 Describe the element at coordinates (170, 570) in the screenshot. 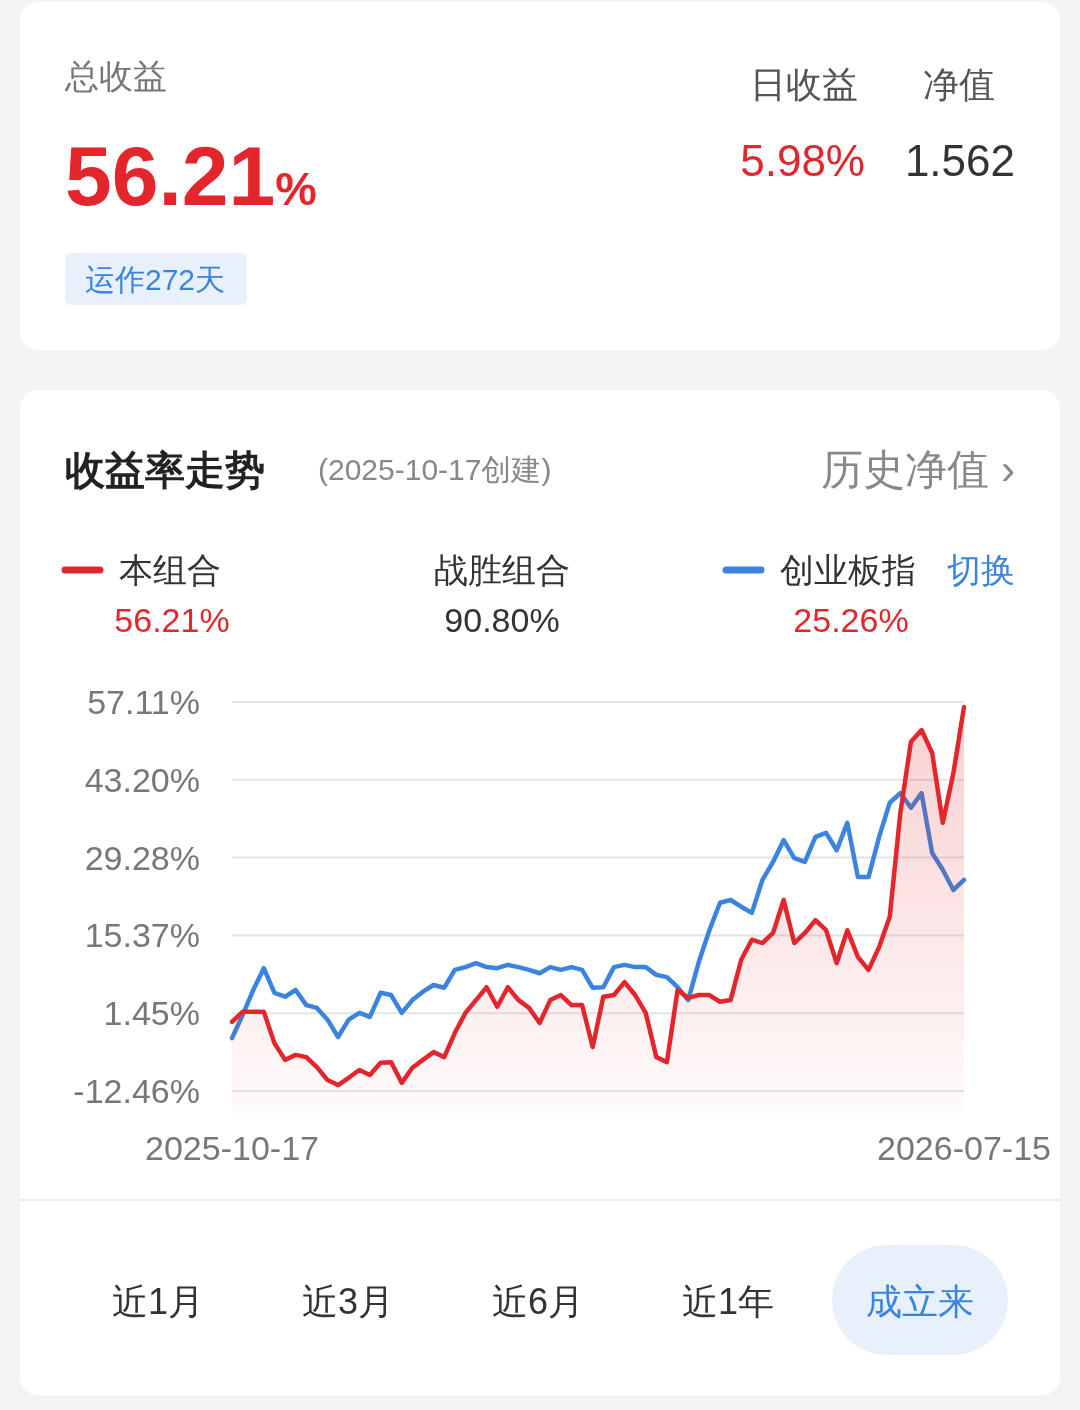

I see `legend-label: 本组合` at that location.